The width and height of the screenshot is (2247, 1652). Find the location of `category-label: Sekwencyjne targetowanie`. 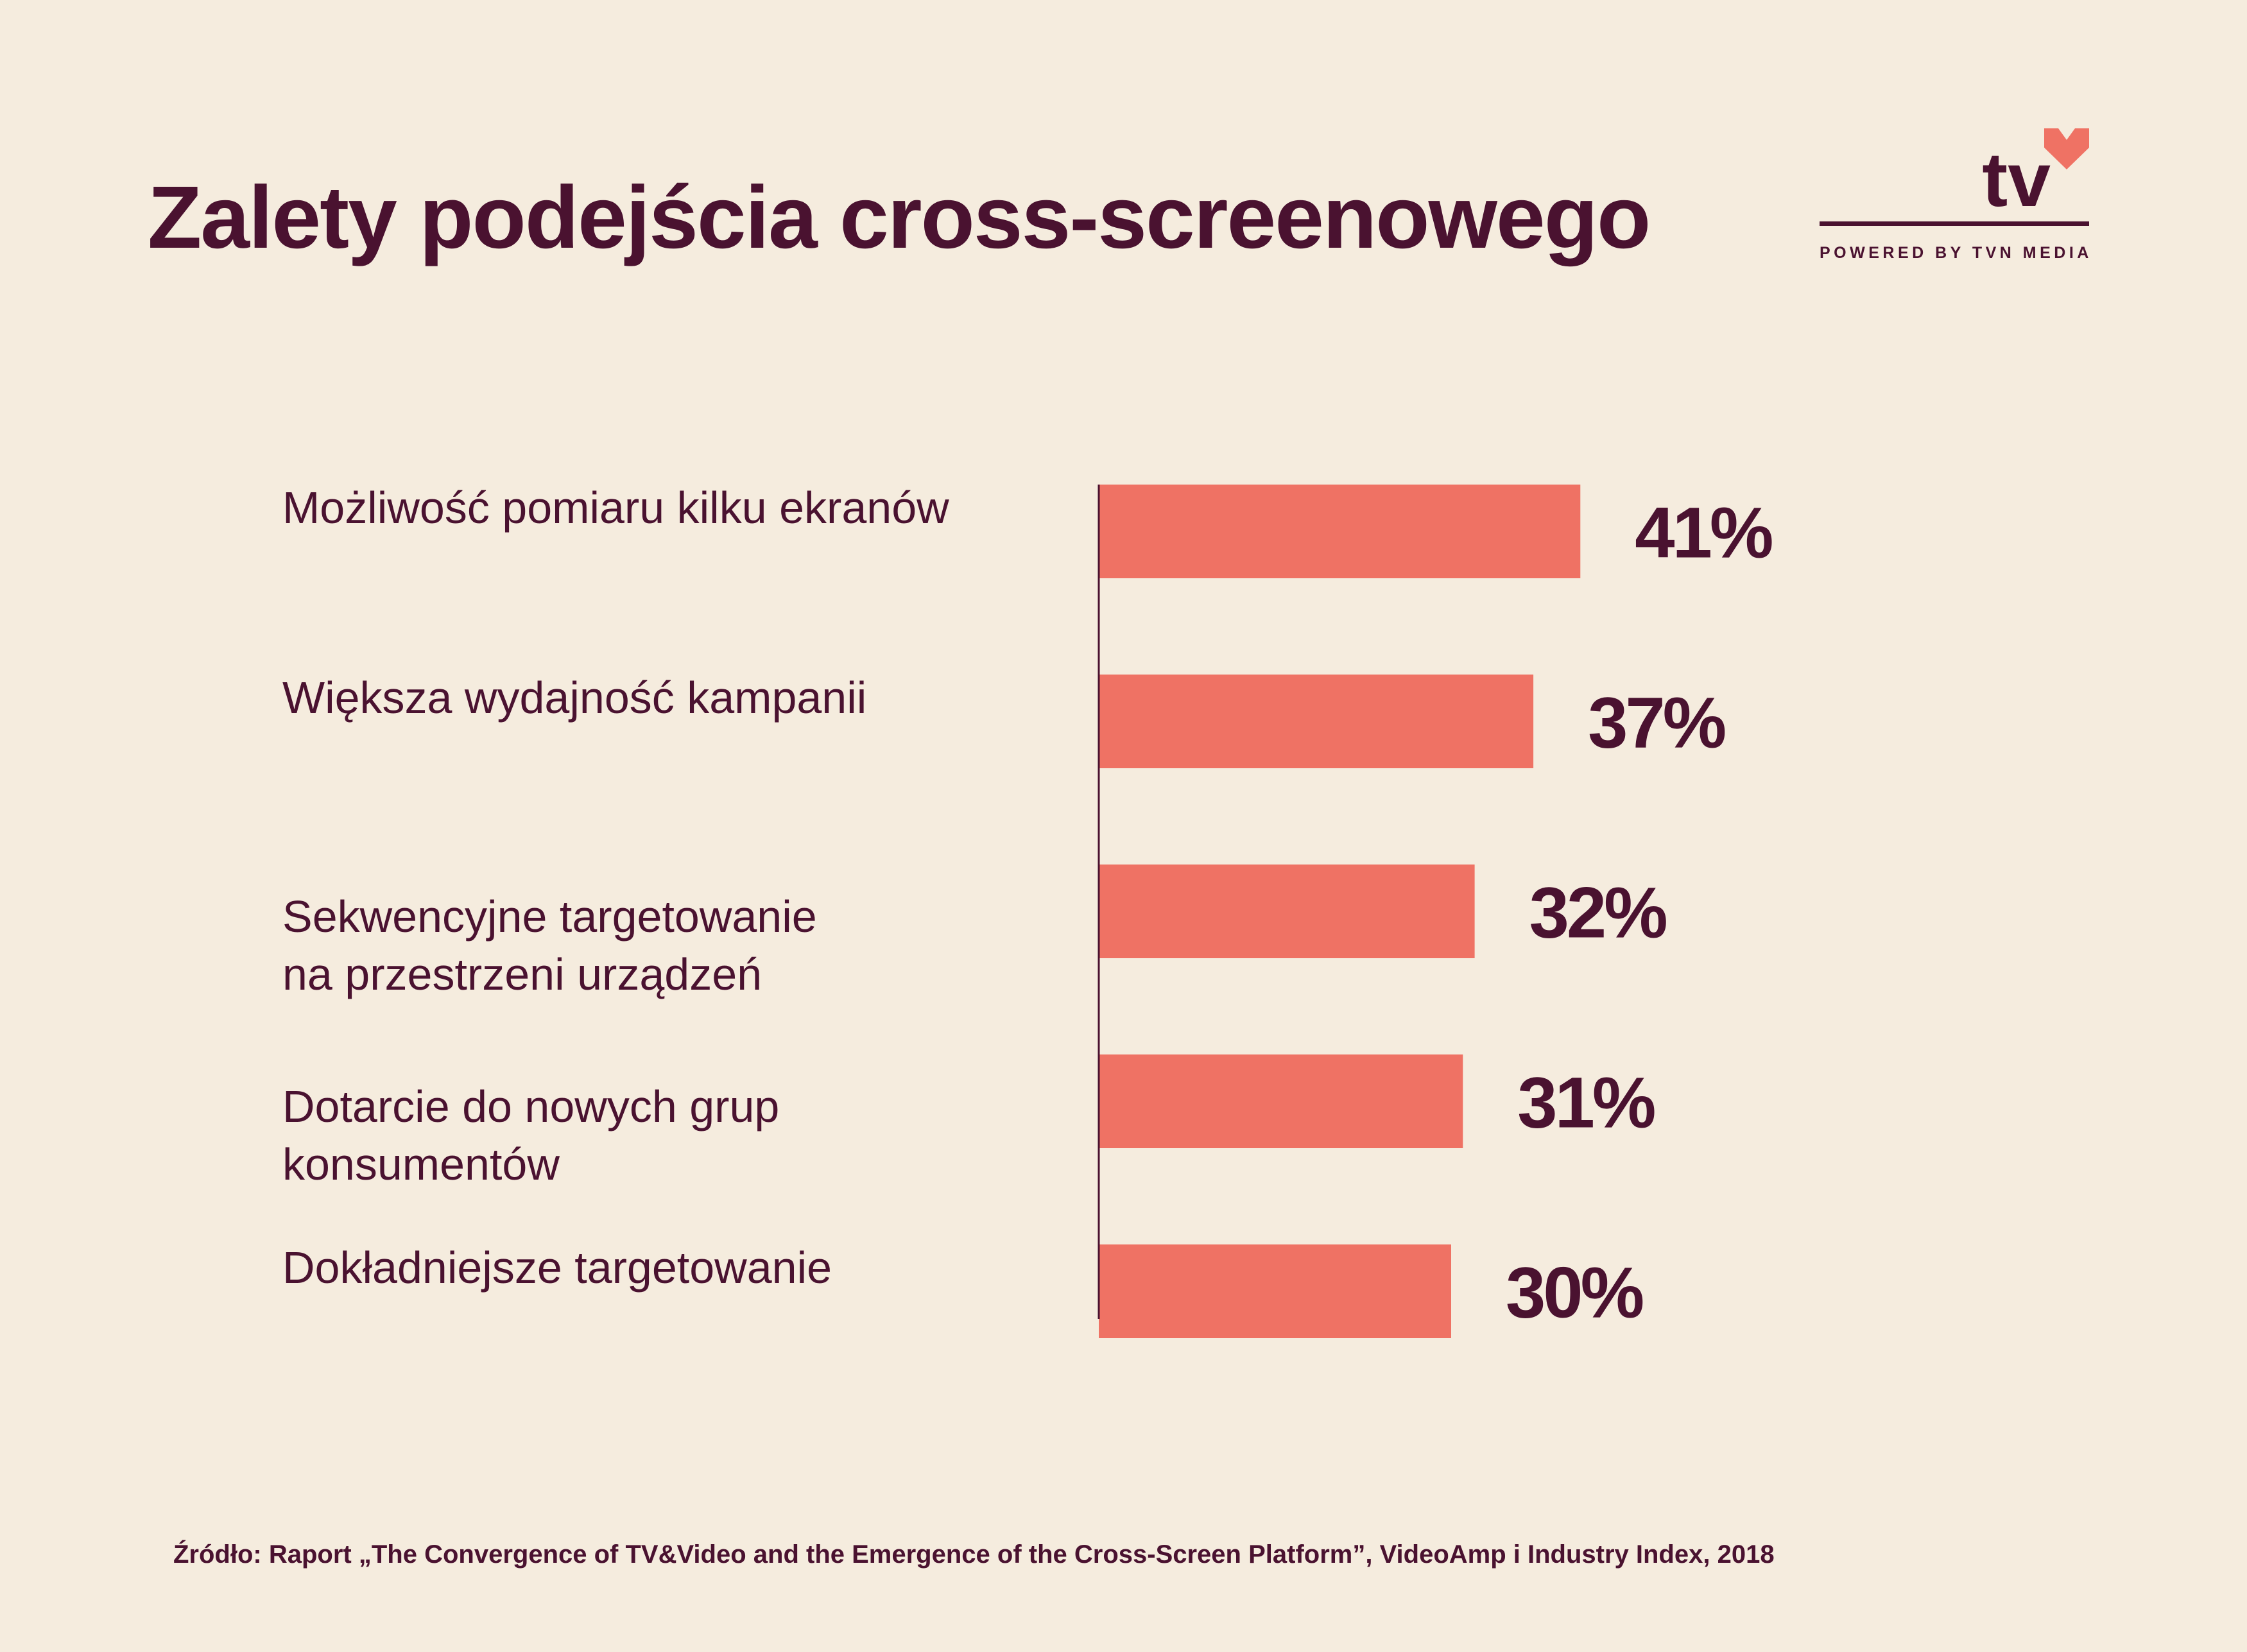

category-label: Sekwencyjne targetowanie is located at coordinates (549, 916).